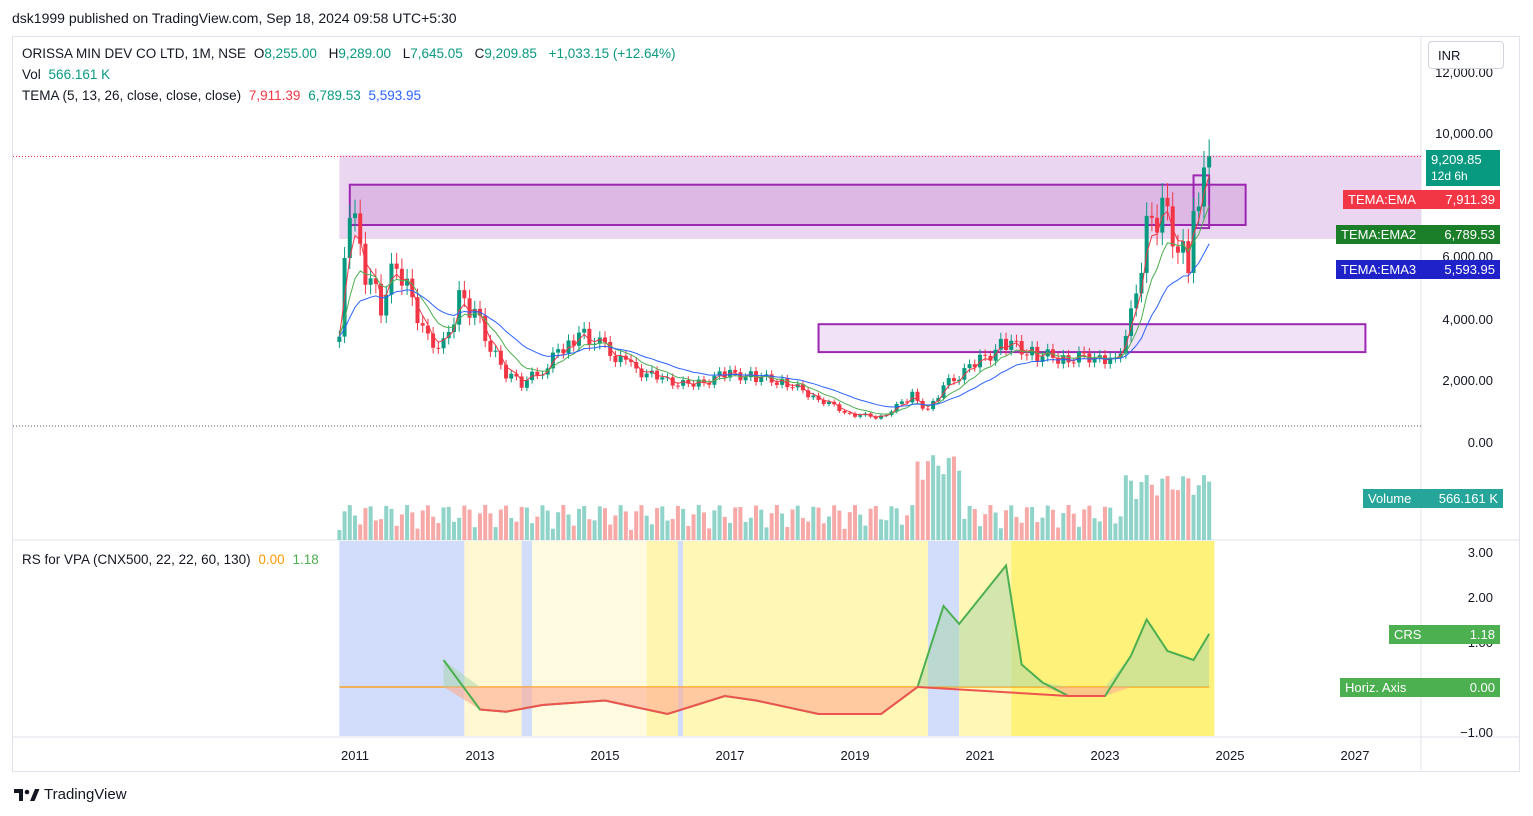  Describe the element at coordinates (826, 700) in the screenshot. I see `crs-negative-fill` at that location.